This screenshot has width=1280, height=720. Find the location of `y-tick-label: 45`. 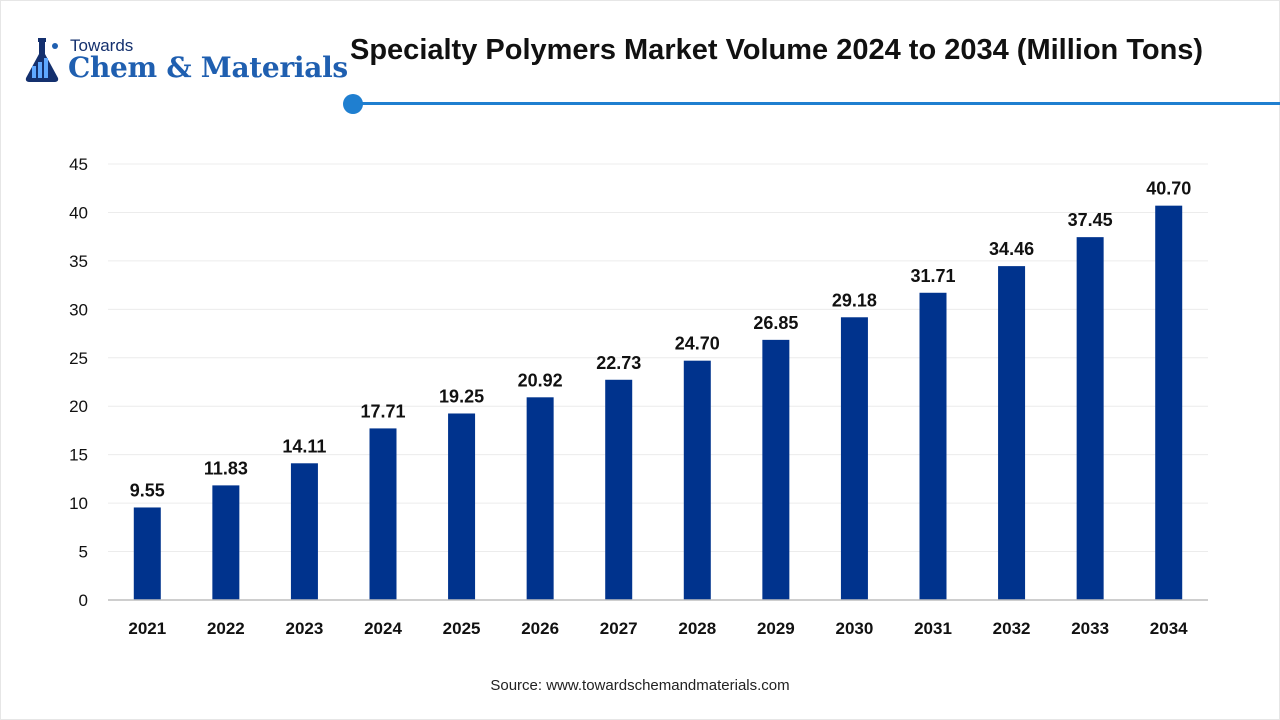

y-tick-label: 45 is located at coordinates (78, 164).